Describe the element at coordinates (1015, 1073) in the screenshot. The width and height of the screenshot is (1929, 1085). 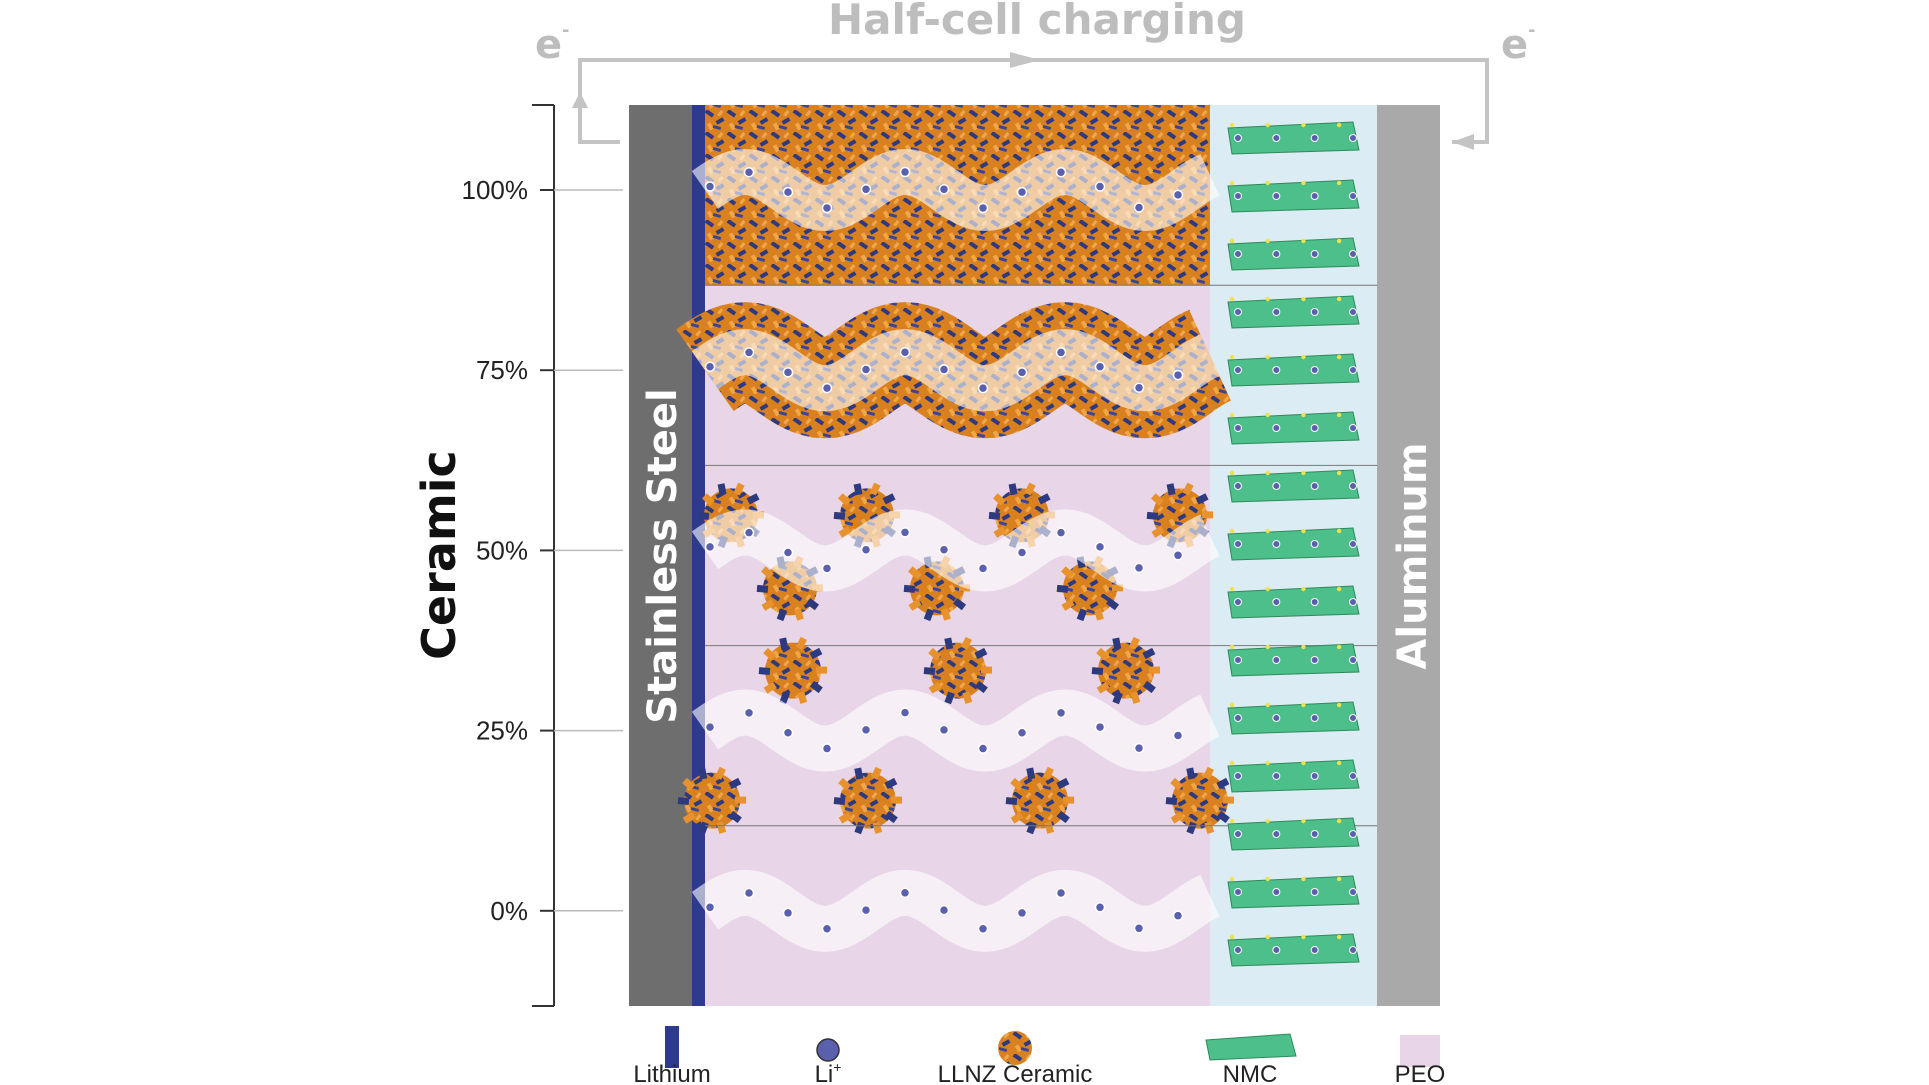
I see `legend-label: LLNZ Ceramic` at that location.